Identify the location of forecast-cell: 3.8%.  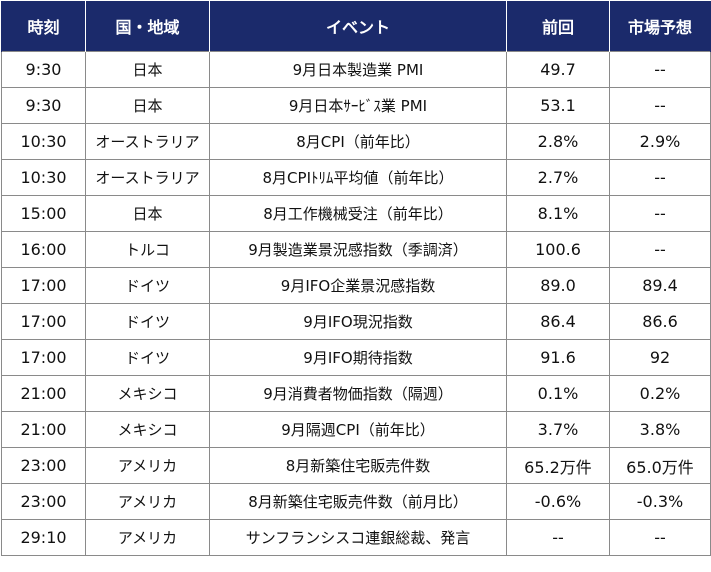
(660, 429).